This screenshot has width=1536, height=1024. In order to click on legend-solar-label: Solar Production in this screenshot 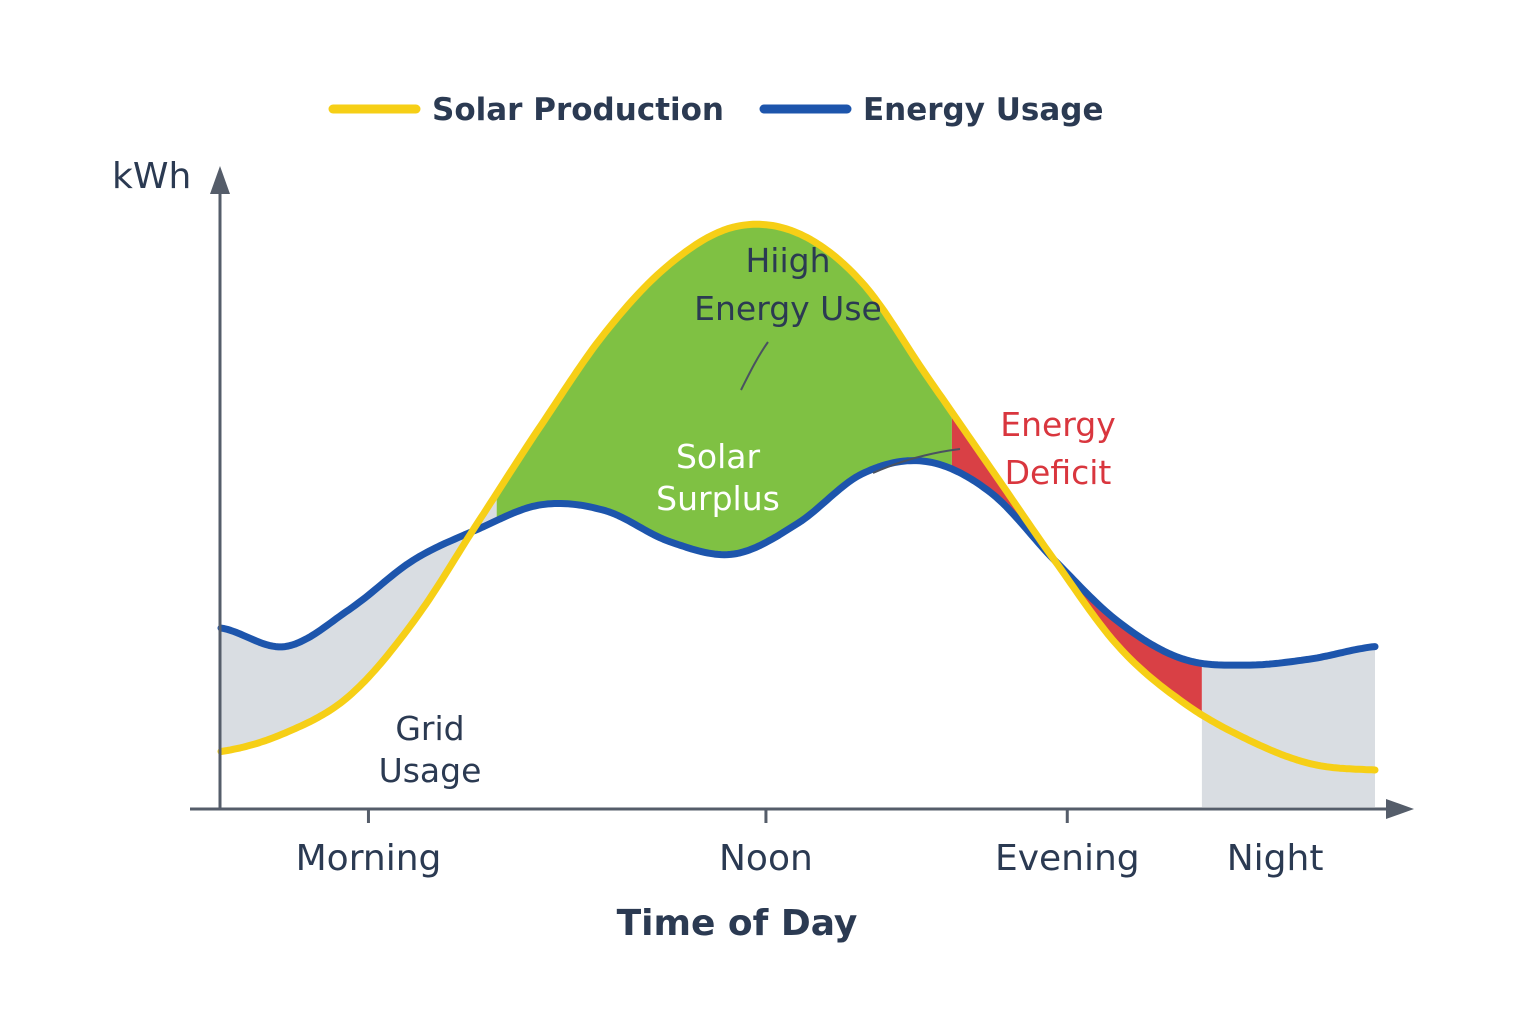, I will do `click(578, 110)`.